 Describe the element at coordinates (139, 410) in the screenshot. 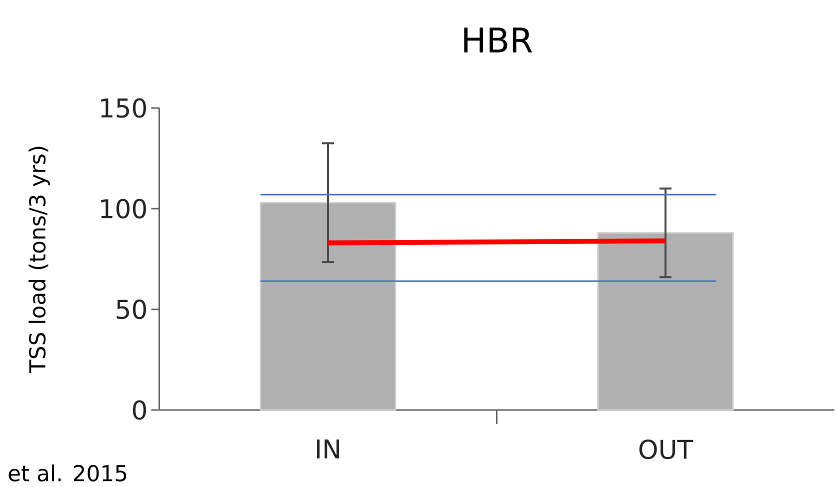

I see `y-tick-label: 0` at that location.